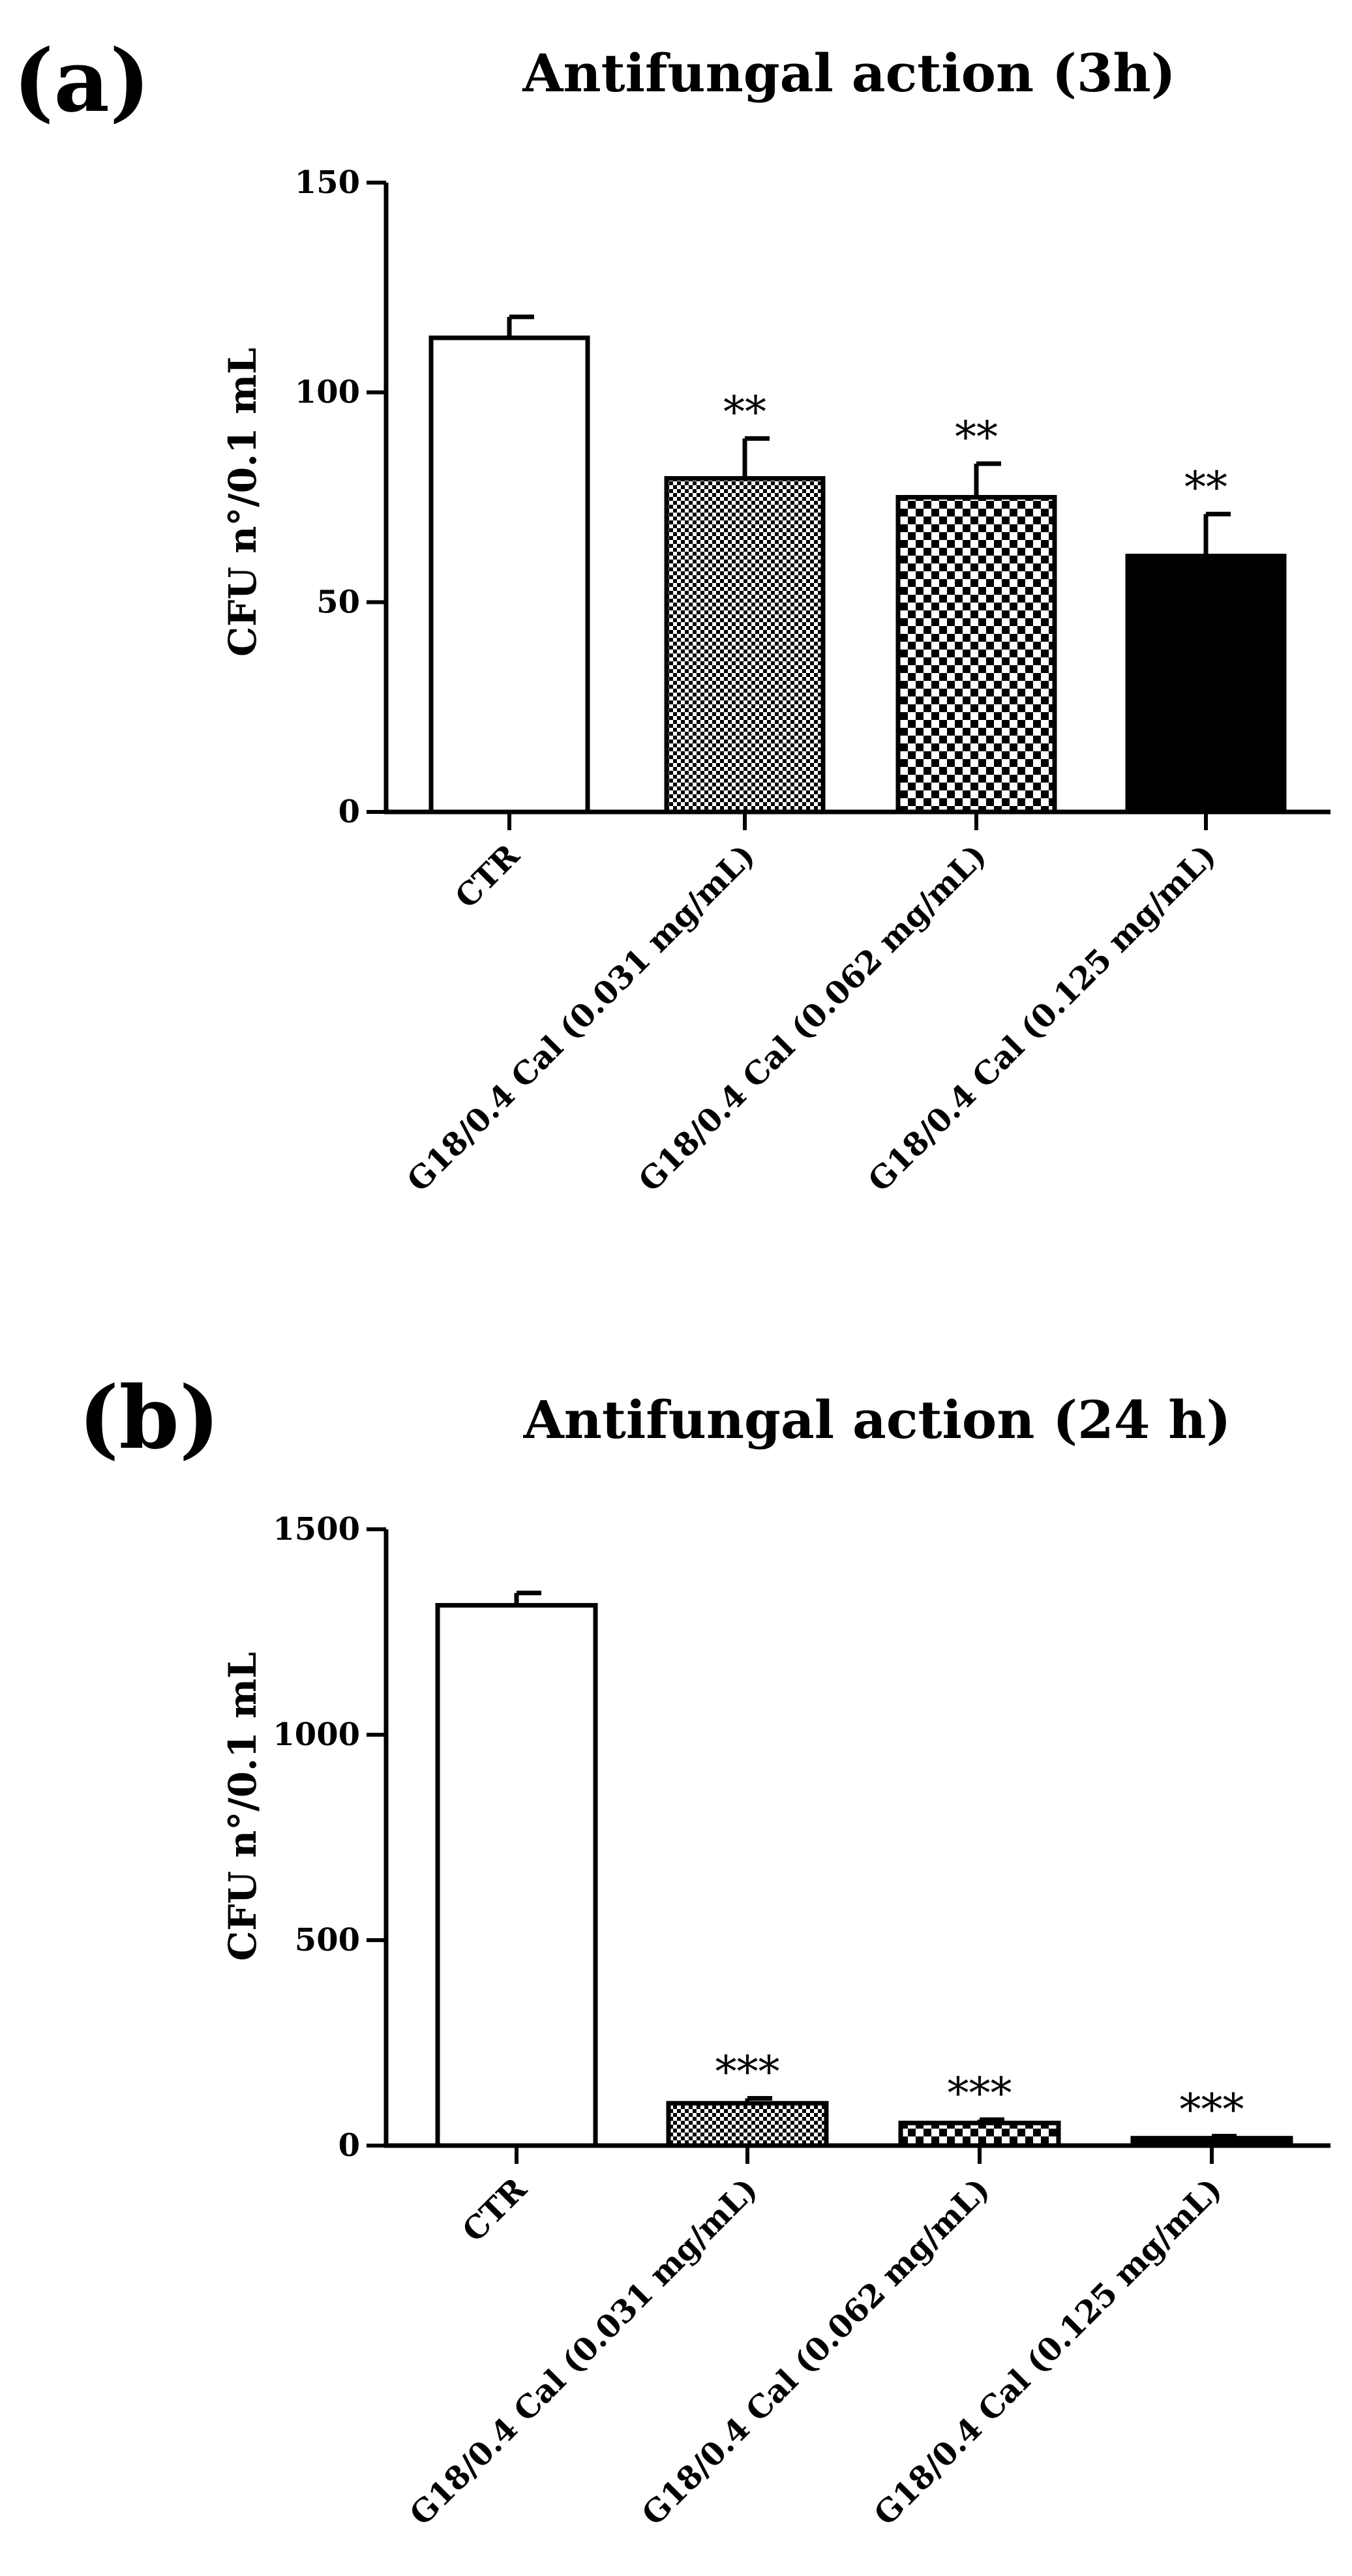 The width and height of the screenshot is (1352, 2576). Describe the element at coordinates (327, 182) in the screenshot. I see `y-tick-label: 150` at that location.